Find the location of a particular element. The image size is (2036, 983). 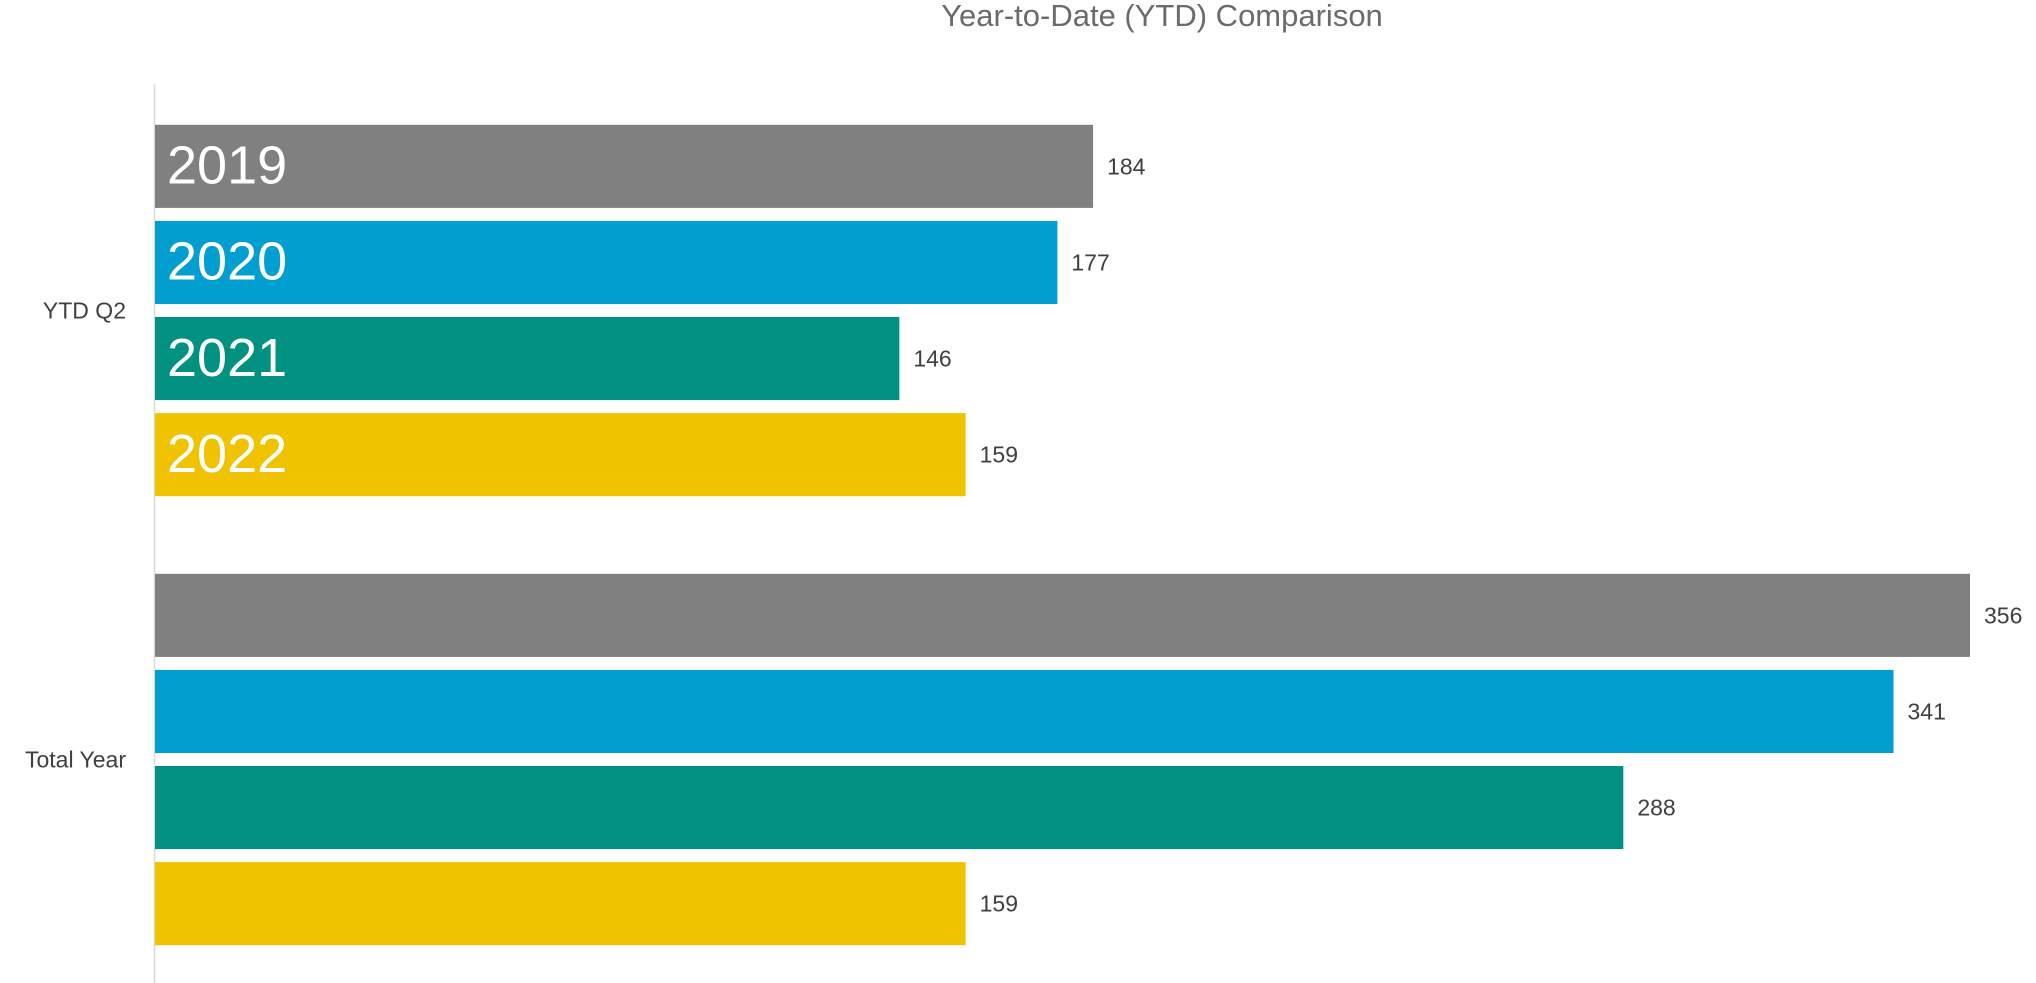

chart-title: Year-to-Date (YTD) Comparison is located at coordinates (1162, 16).